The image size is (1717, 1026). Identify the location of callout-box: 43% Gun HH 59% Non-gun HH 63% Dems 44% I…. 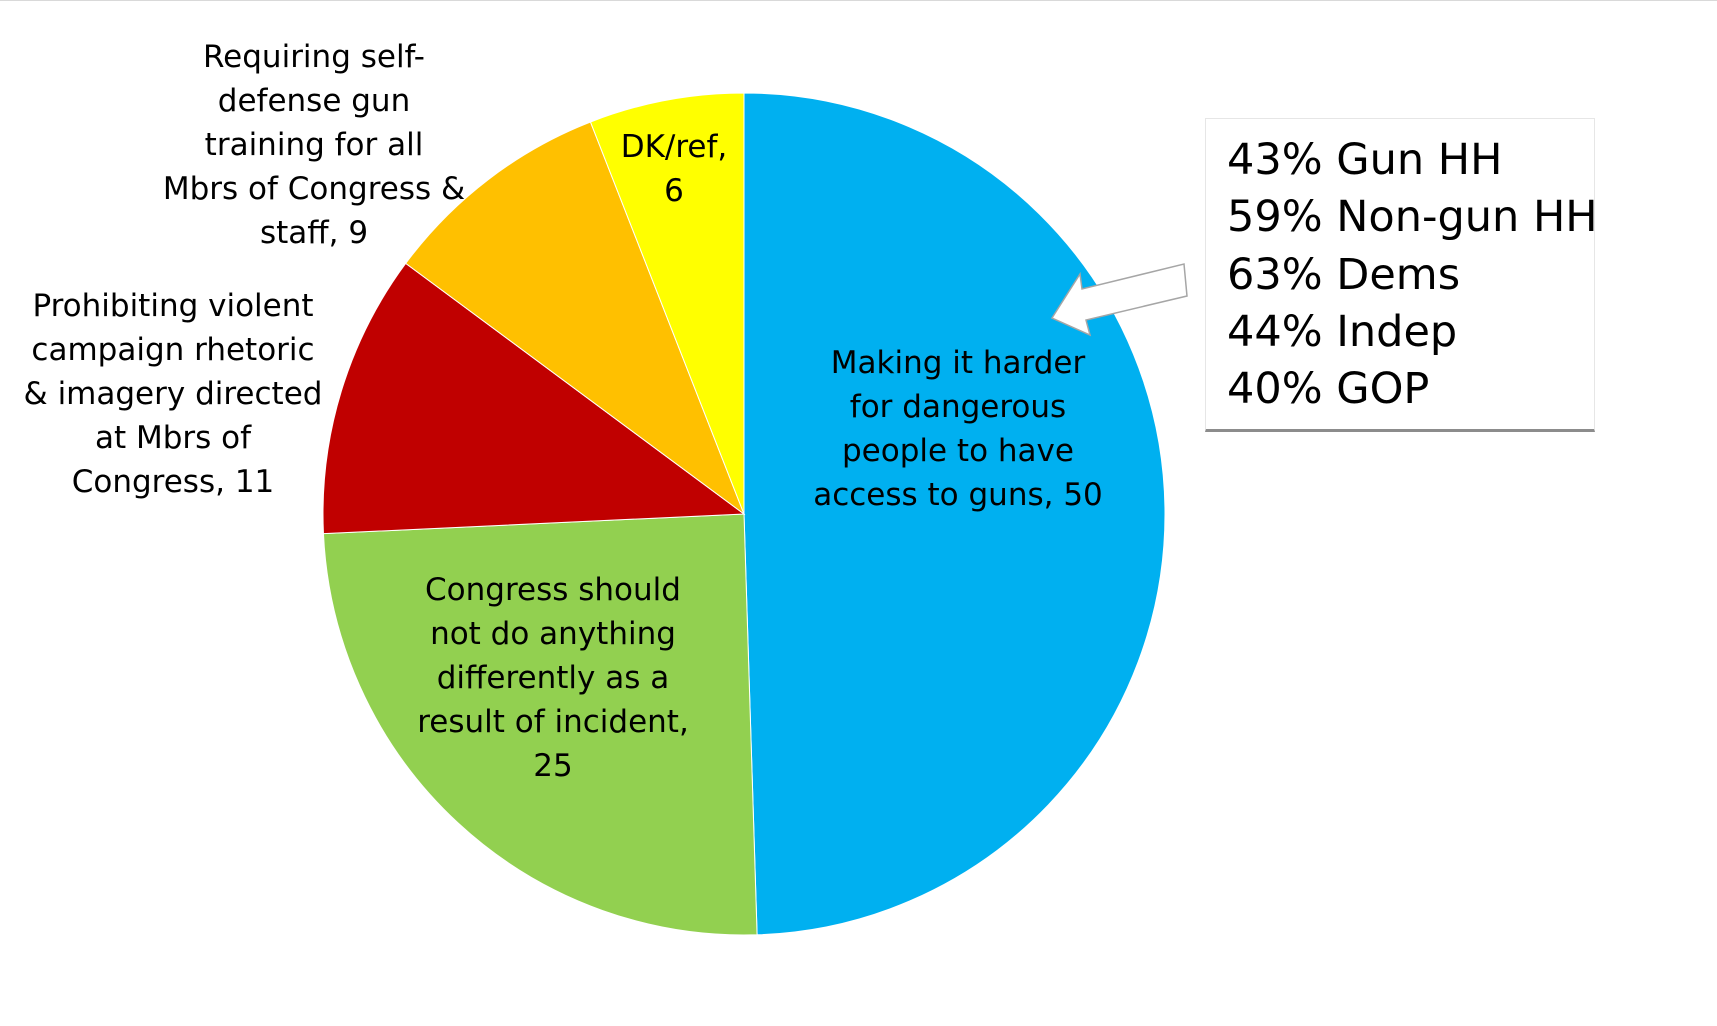
(1401, 275).